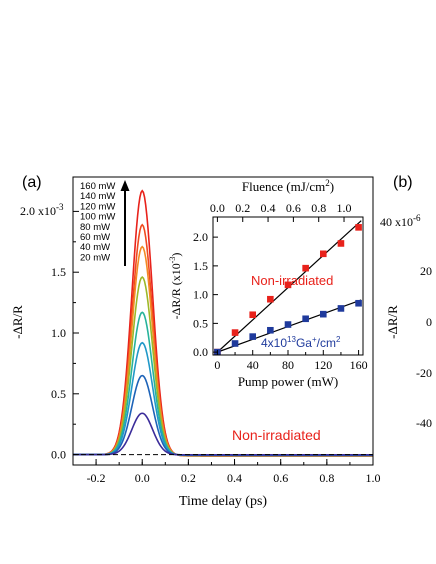 This screenshot has height=564, width=436. What do you see at coordinates (304, 343) in the screenshot?
I see `inset-label-blue-part2: Ga` at bounding box center [304, 343].